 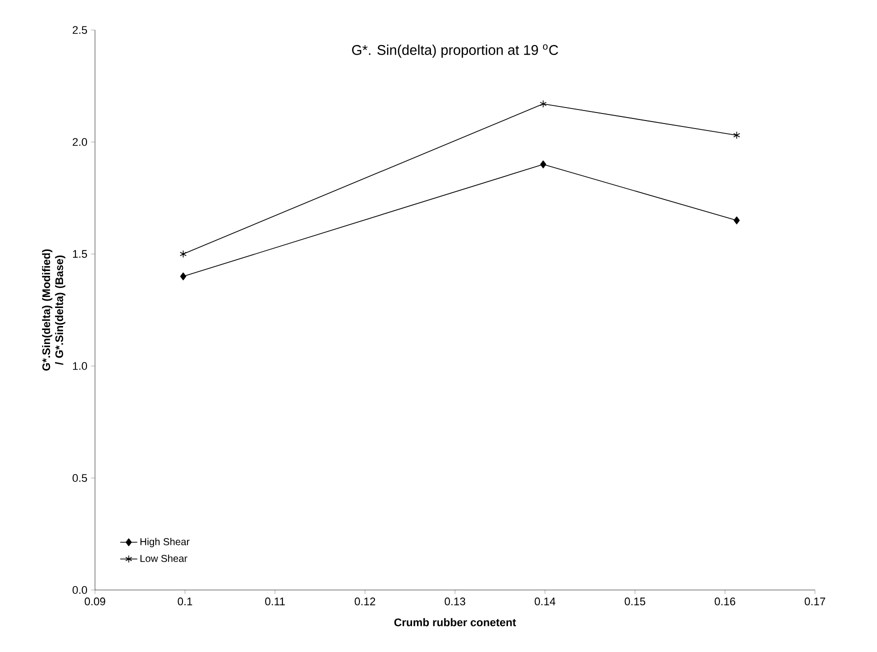 I want to click on y-tick-label: 2.5, so click(x=80, y=30).